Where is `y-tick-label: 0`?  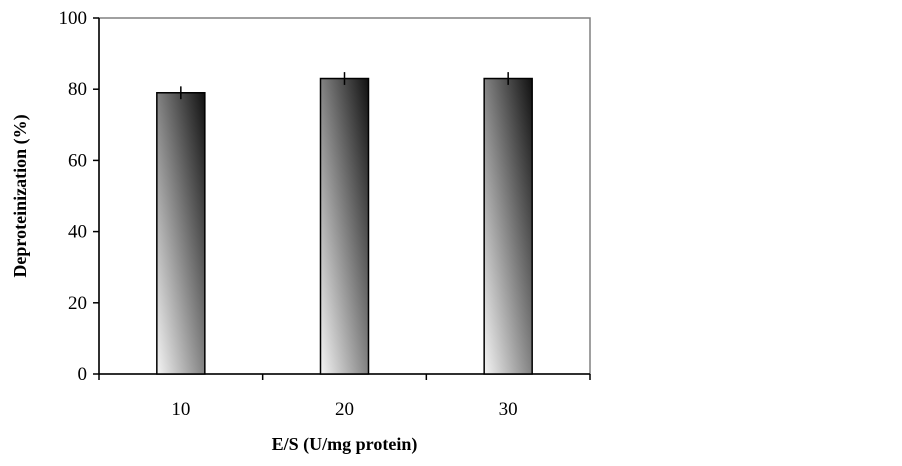 y-tick-label: 0 is located at coordinates (83, 374).